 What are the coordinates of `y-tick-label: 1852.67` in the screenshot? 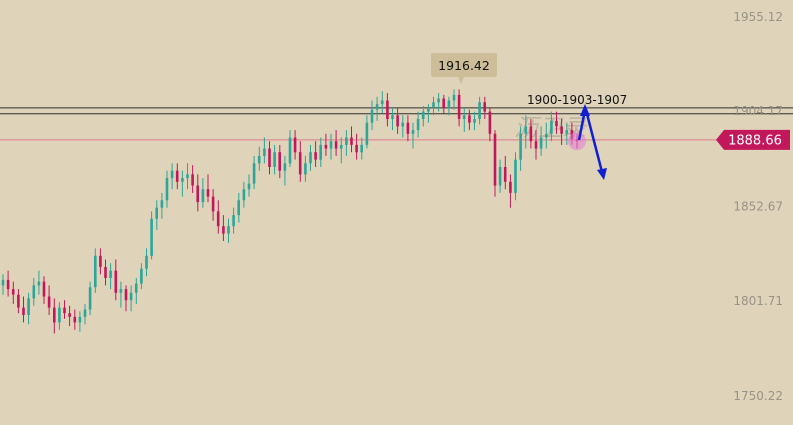 It's located at (758, 207).